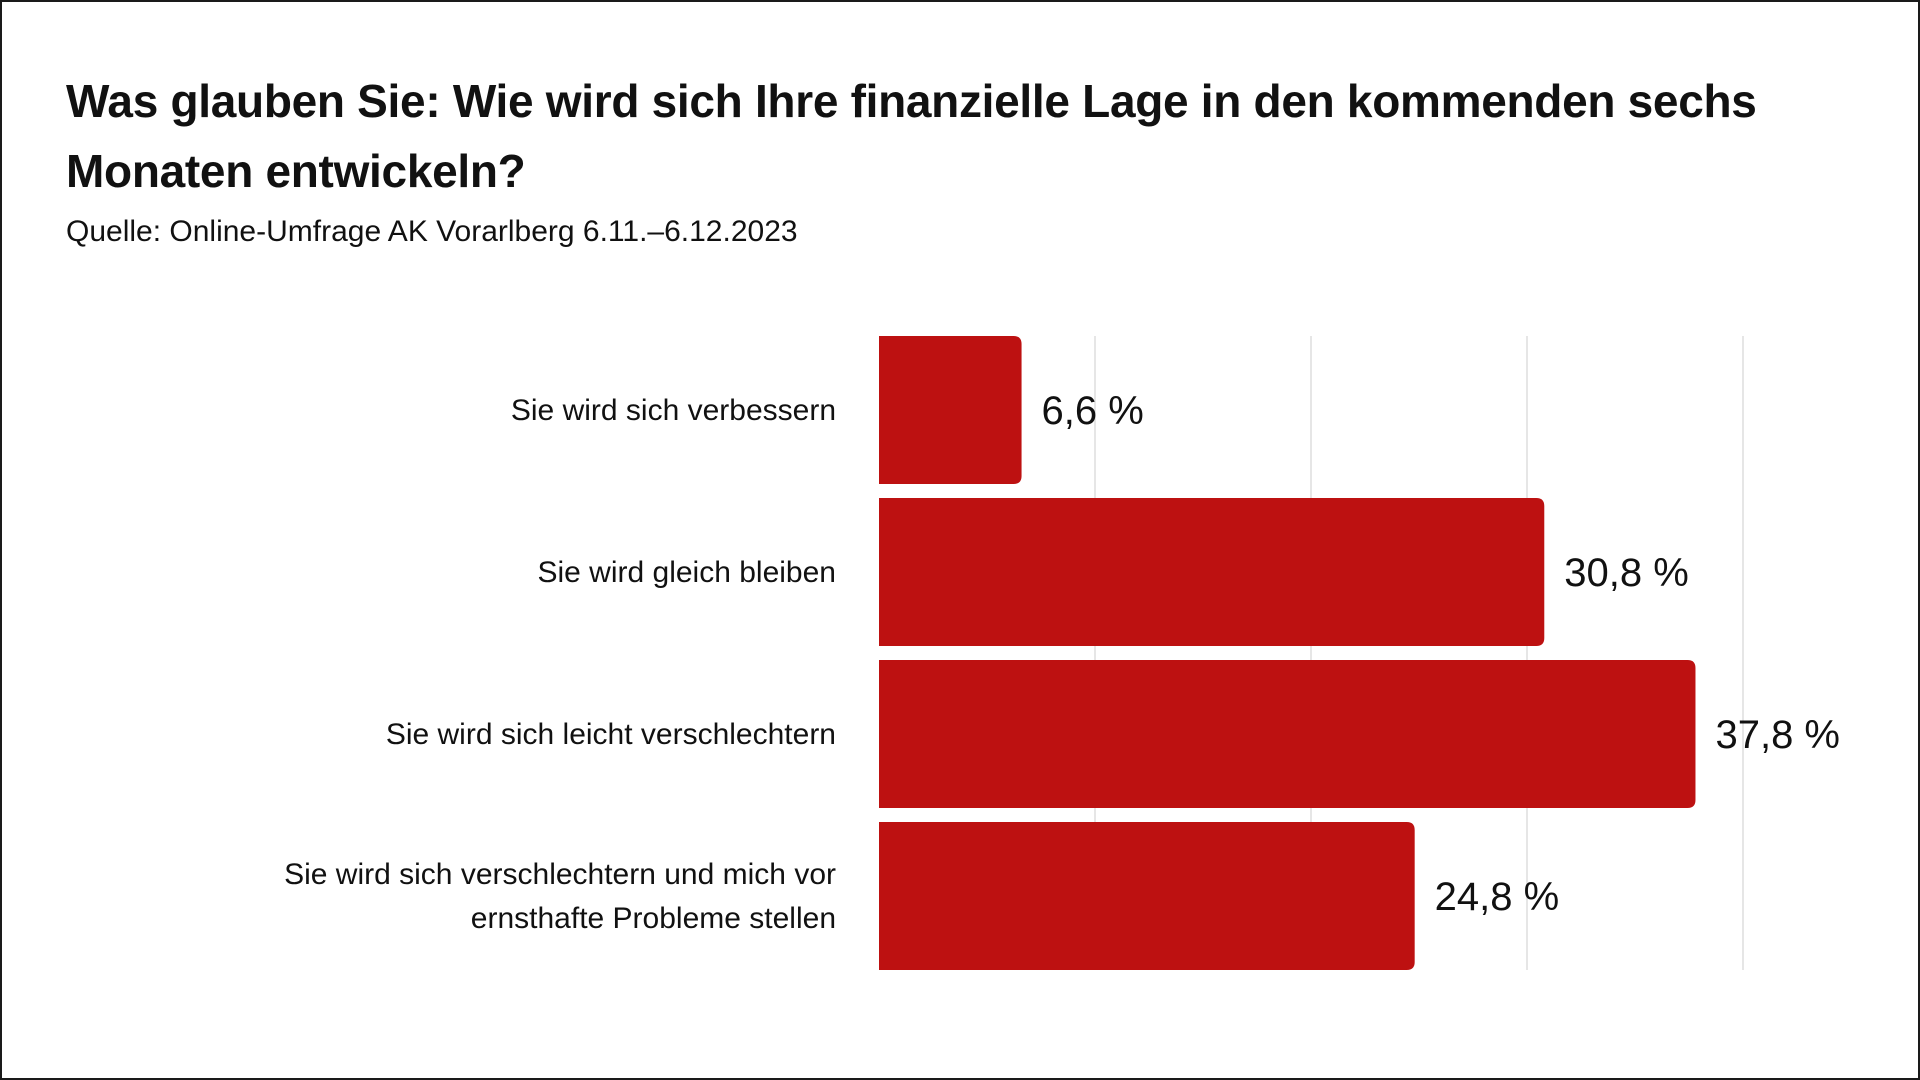 The height and width of the screenshot is (1080, 1920). What do you see at coordinates (1497, 897) in the screenshot?
I see `value-label-4: 24,8 %` at bounding box center [1497, 897].